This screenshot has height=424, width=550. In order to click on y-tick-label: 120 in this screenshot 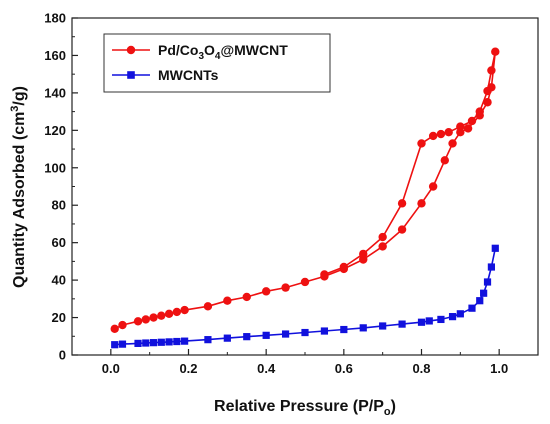, I will do `click(55, 130)`.